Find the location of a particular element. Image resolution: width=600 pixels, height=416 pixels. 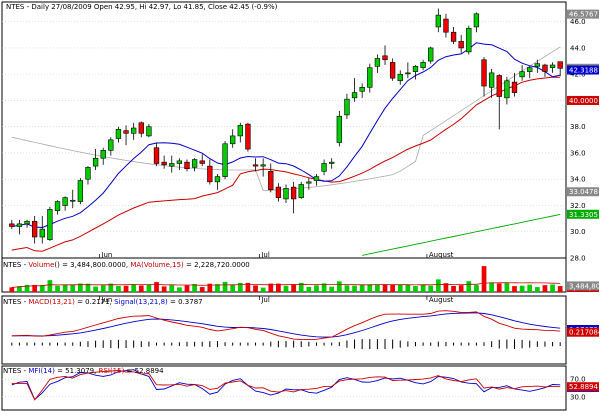

price-tick-label: 38.0 is located at coordinates (578, 127).